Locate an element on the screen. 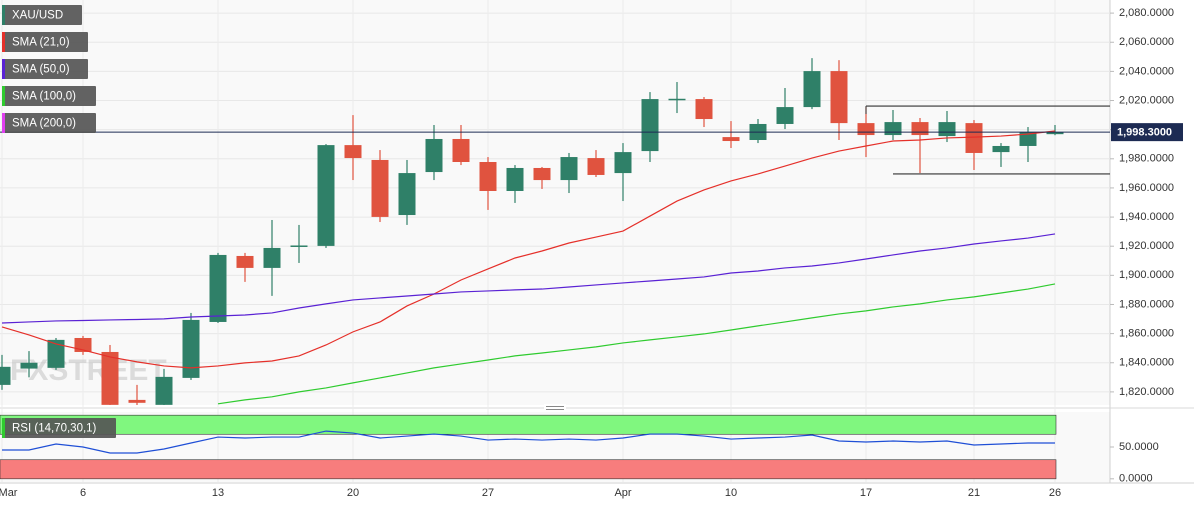  y-tick-label: 1,880.0000 is located at coordinates (1146, 304).